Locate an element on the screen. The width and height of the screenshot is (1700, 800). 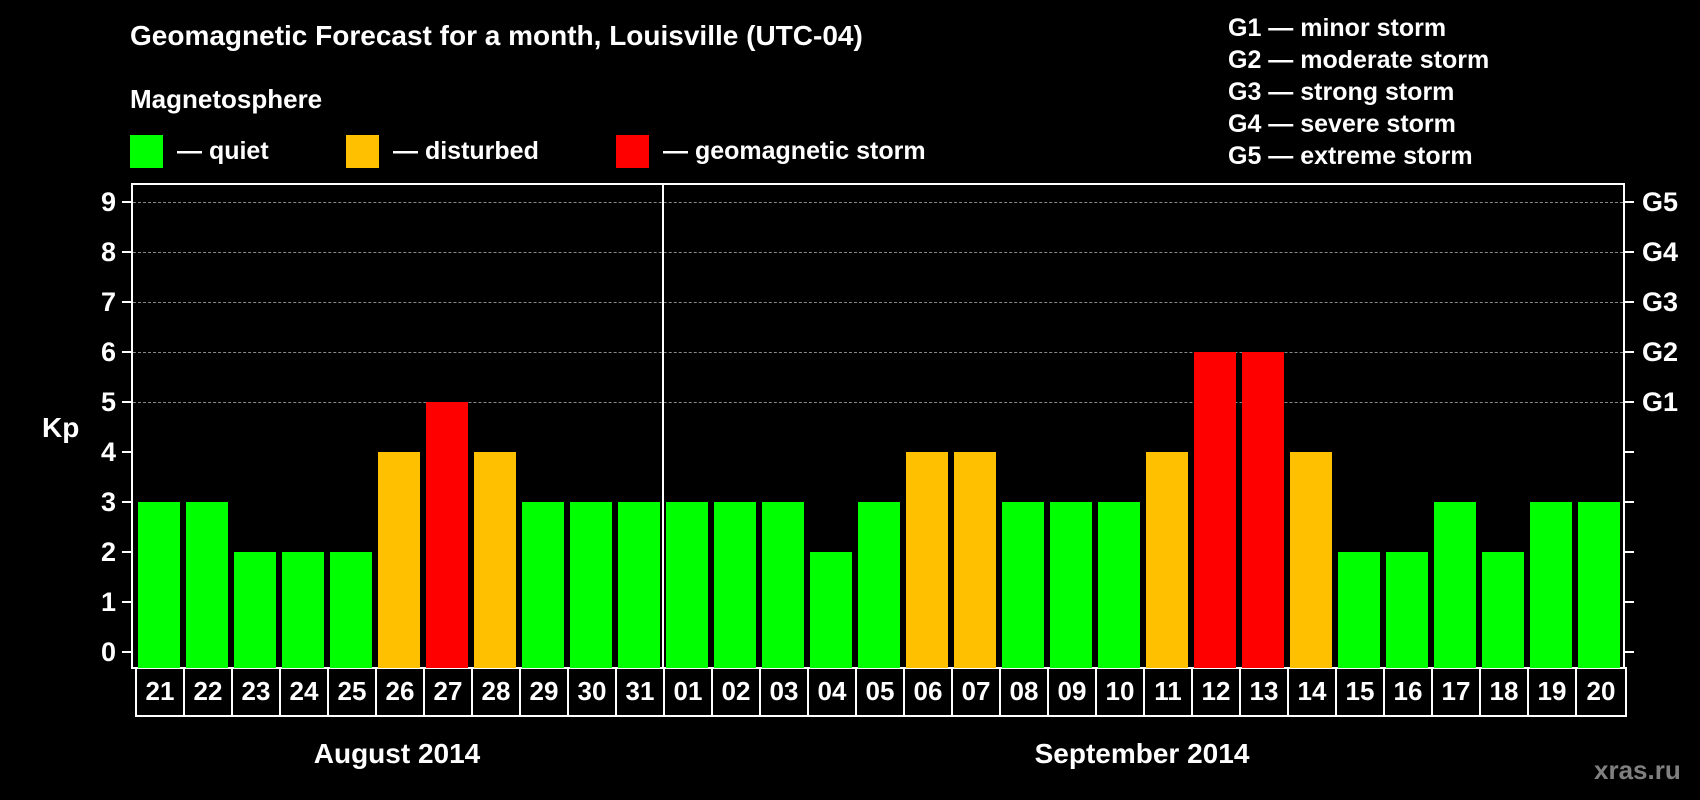
x-tick-label: 06 is located at coordinates (929, 691).